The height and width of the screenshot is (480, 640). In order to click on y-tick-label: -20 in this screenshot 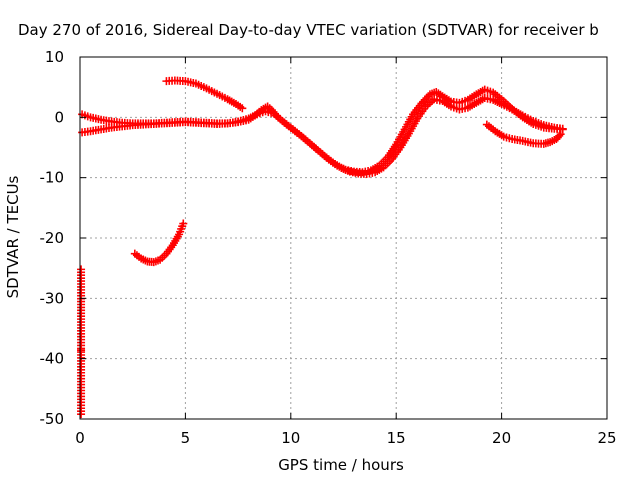, I will do `click(52, 238)`.